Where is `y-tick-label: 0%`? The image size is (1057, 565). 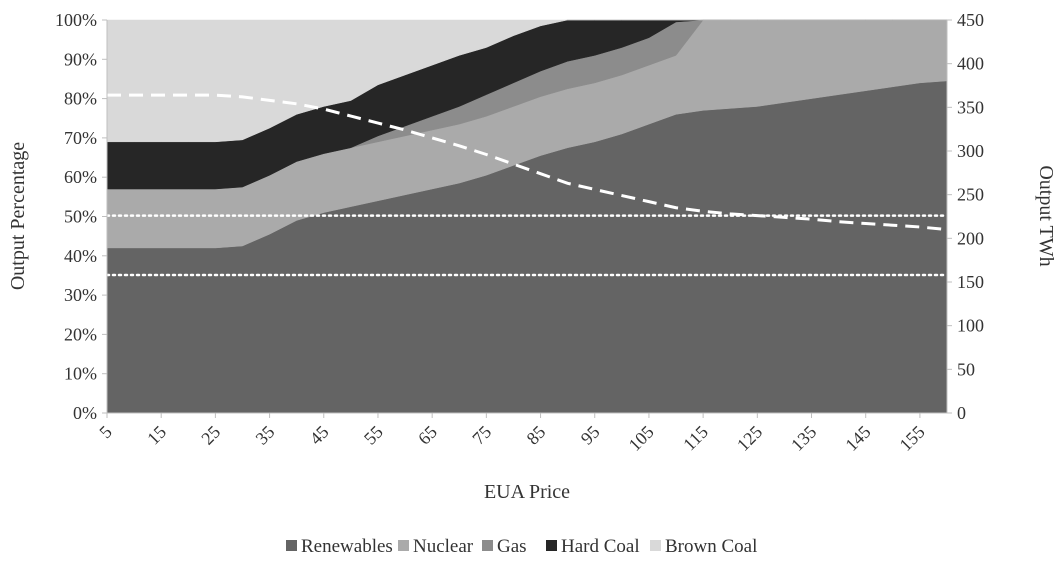 y-tick-label: 0% is located at coordinates (85, 413).